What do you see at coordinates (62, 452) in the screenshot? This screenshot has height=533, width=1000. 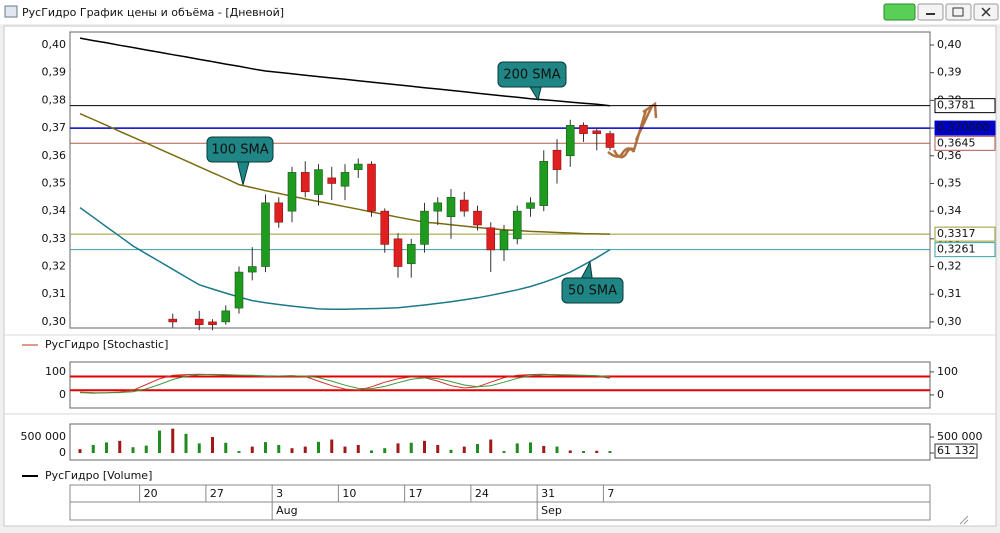 I see `y-tick-label: 0` at bounding box center [62, 452].